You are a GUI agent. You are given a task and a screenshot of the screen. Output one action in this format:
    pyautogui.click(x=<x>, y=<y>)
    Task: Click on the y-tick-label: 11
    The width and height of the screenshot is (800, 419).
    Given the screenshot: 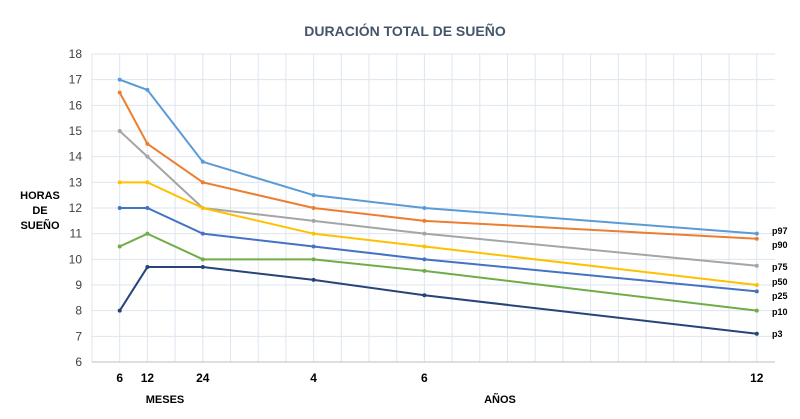 What is the action you would take?
    pyautogui.click(x=76, y=234)
    